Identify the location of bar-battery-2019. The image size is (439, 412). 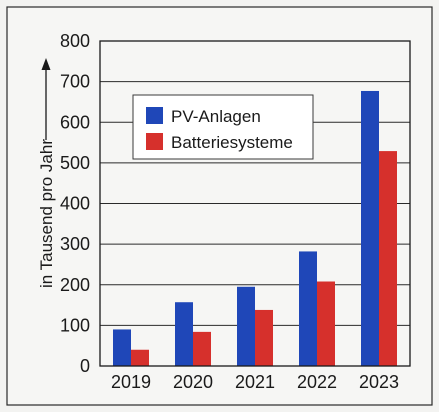
(140, 357).